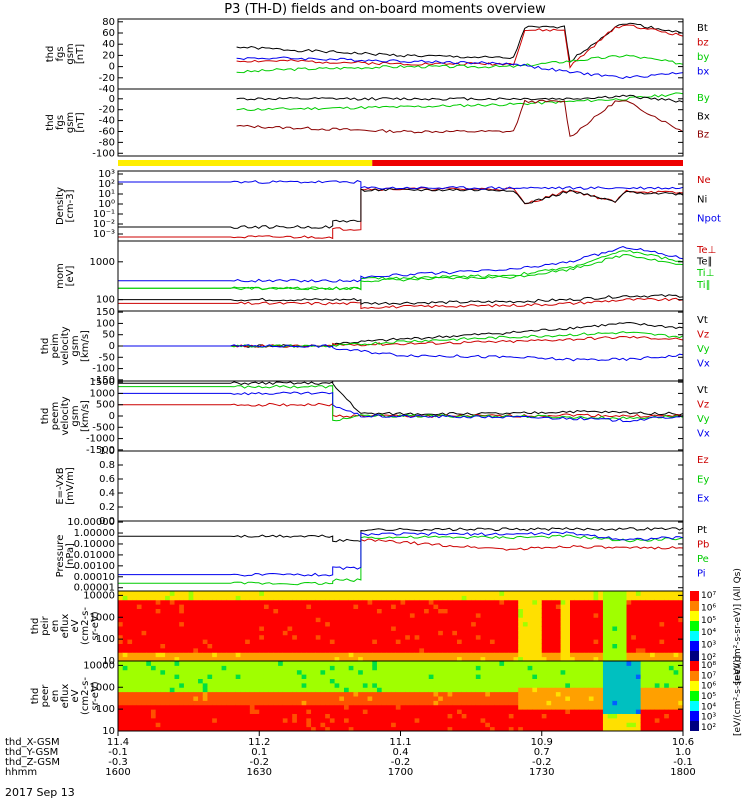 The height and width of the screenshot is (800, 750). What do you see at coordinates (703, 405) in the screenshot?
I see `legend-label: Vz` at bounding box center [703, 405].